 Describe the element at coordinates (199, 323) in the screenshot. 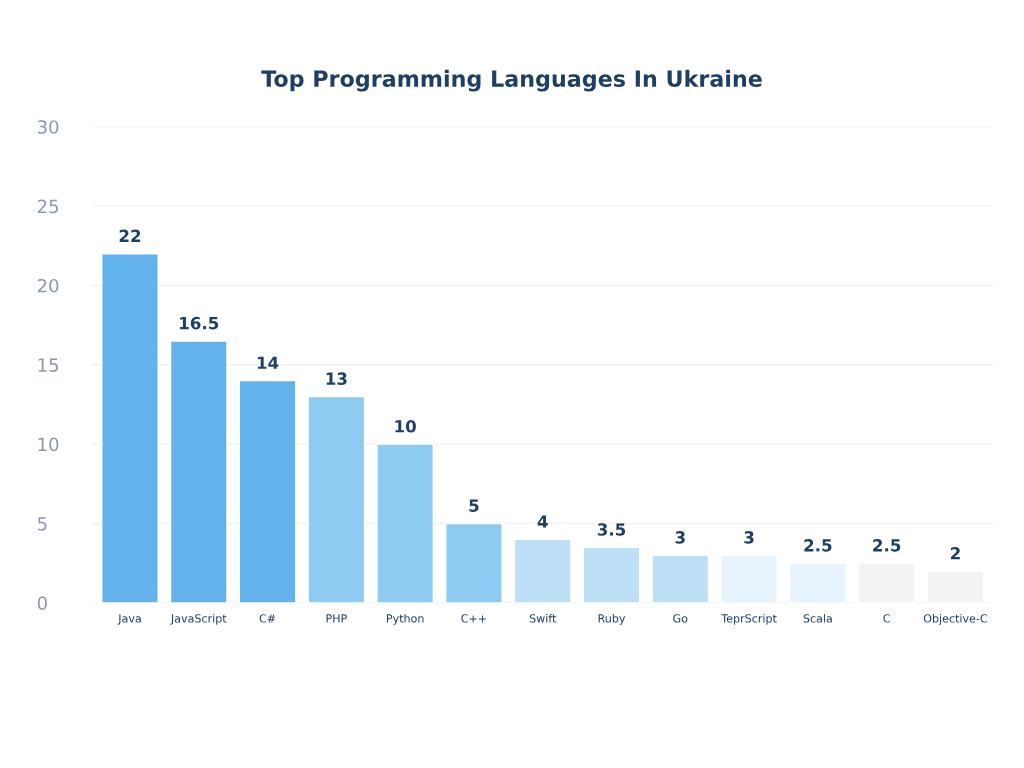

I see `data-label: 16.5` at that location.